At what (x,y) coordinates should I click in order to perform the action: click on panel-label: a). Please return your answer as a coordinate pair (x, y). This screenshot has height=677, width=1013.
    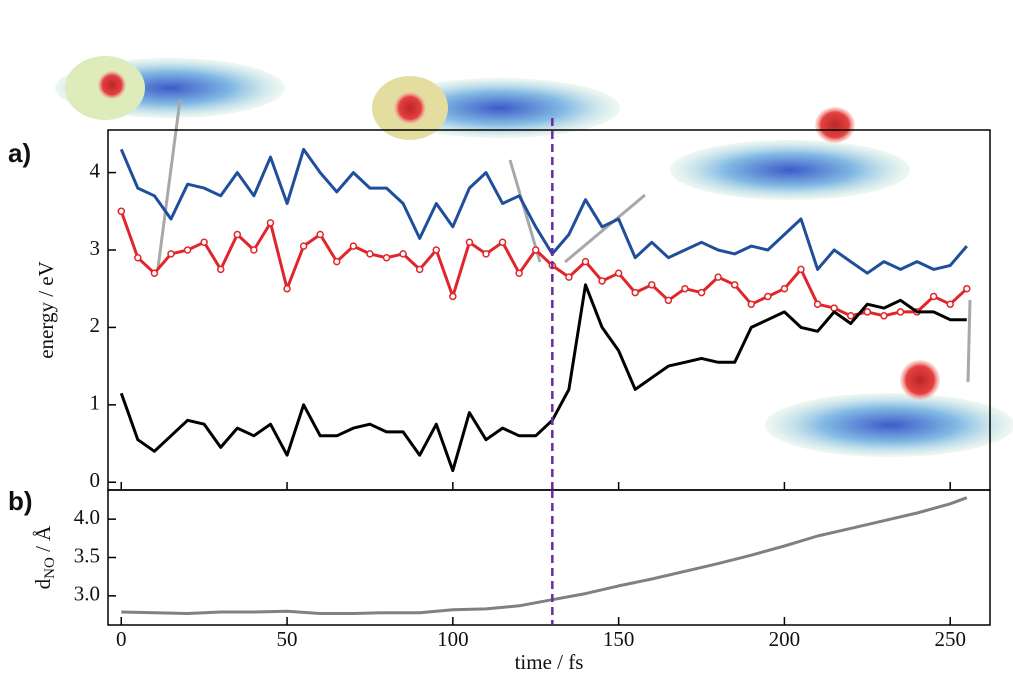
    Looking at the image, I should click on (19, 153).